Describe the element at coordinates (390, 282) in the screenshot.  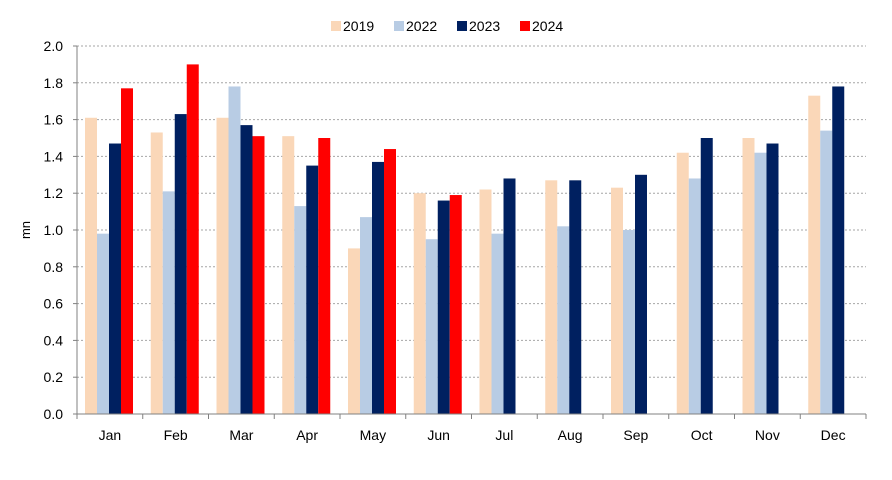
I see `bar-2024-may` at that location.